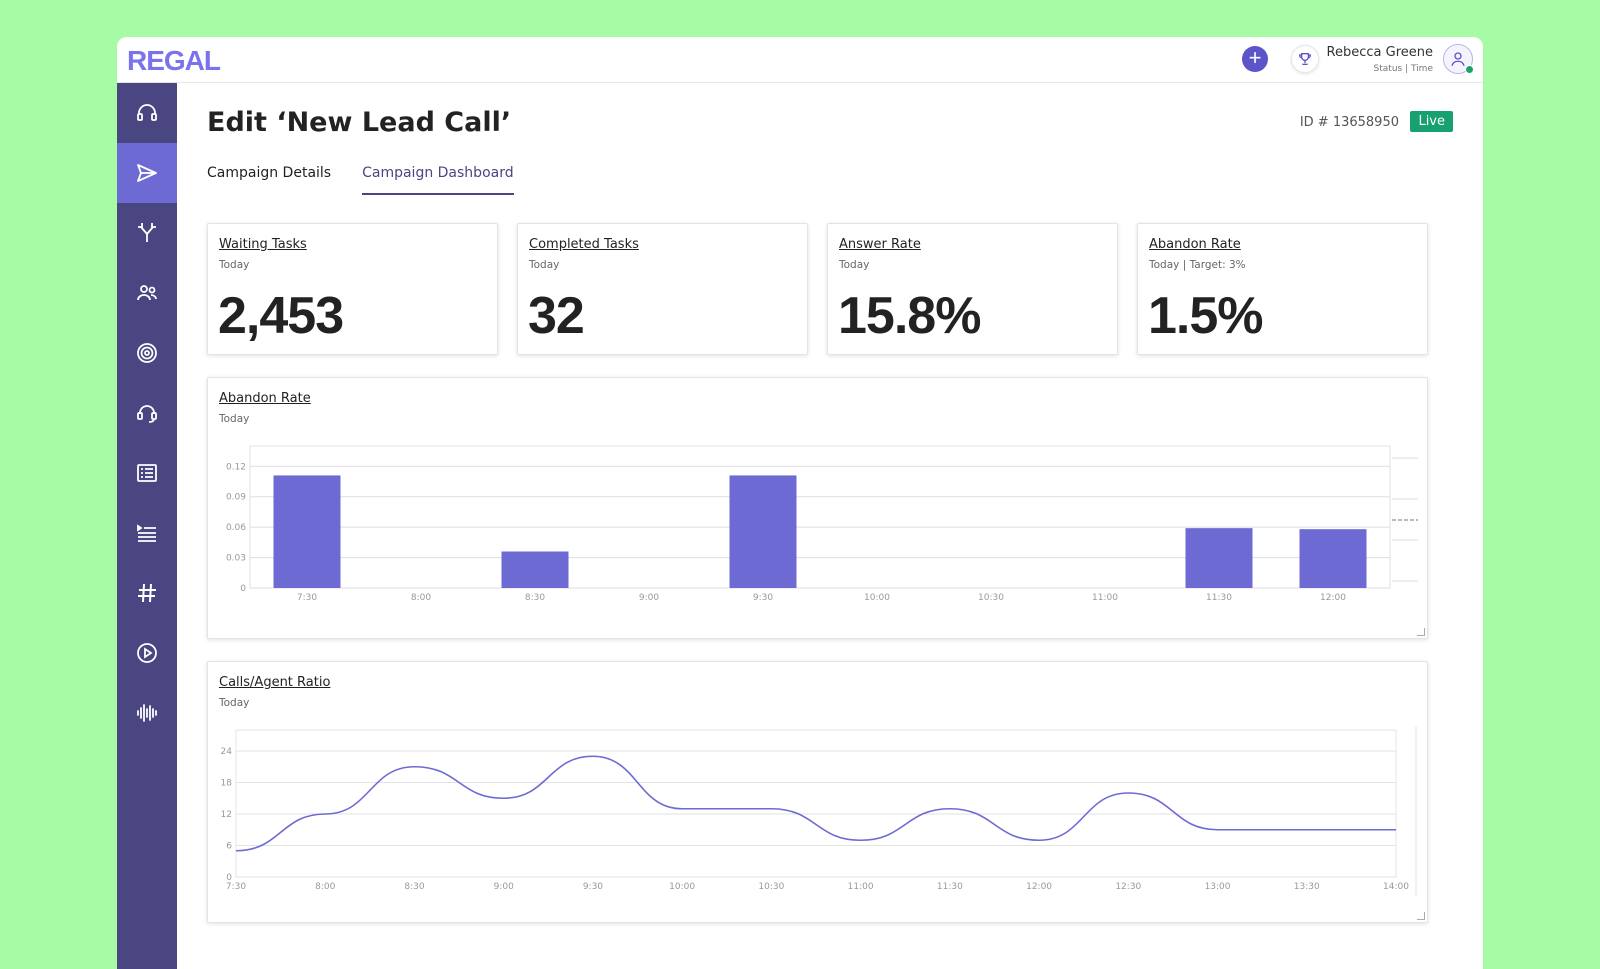  Describe the element at coordinates (800, 60) in the screenshot. I see `top-bar: REGAL + Rebecca Greene Status | Time` at that location.